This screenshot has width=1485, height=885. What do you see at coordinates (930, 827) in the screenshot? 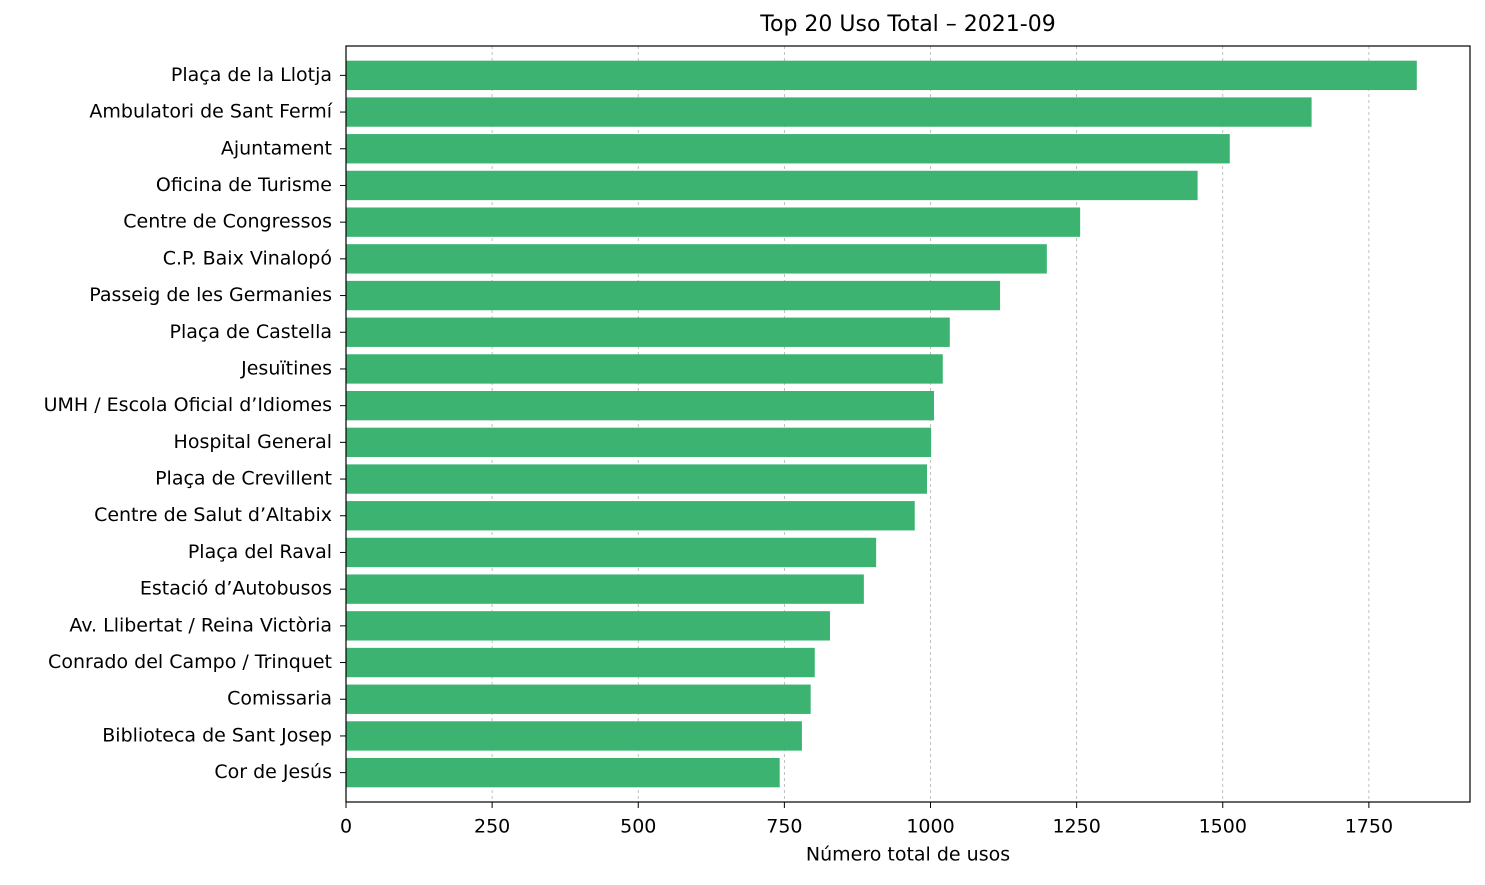
I see `x-tick-label: 1000` at bounding box center [930, 827].